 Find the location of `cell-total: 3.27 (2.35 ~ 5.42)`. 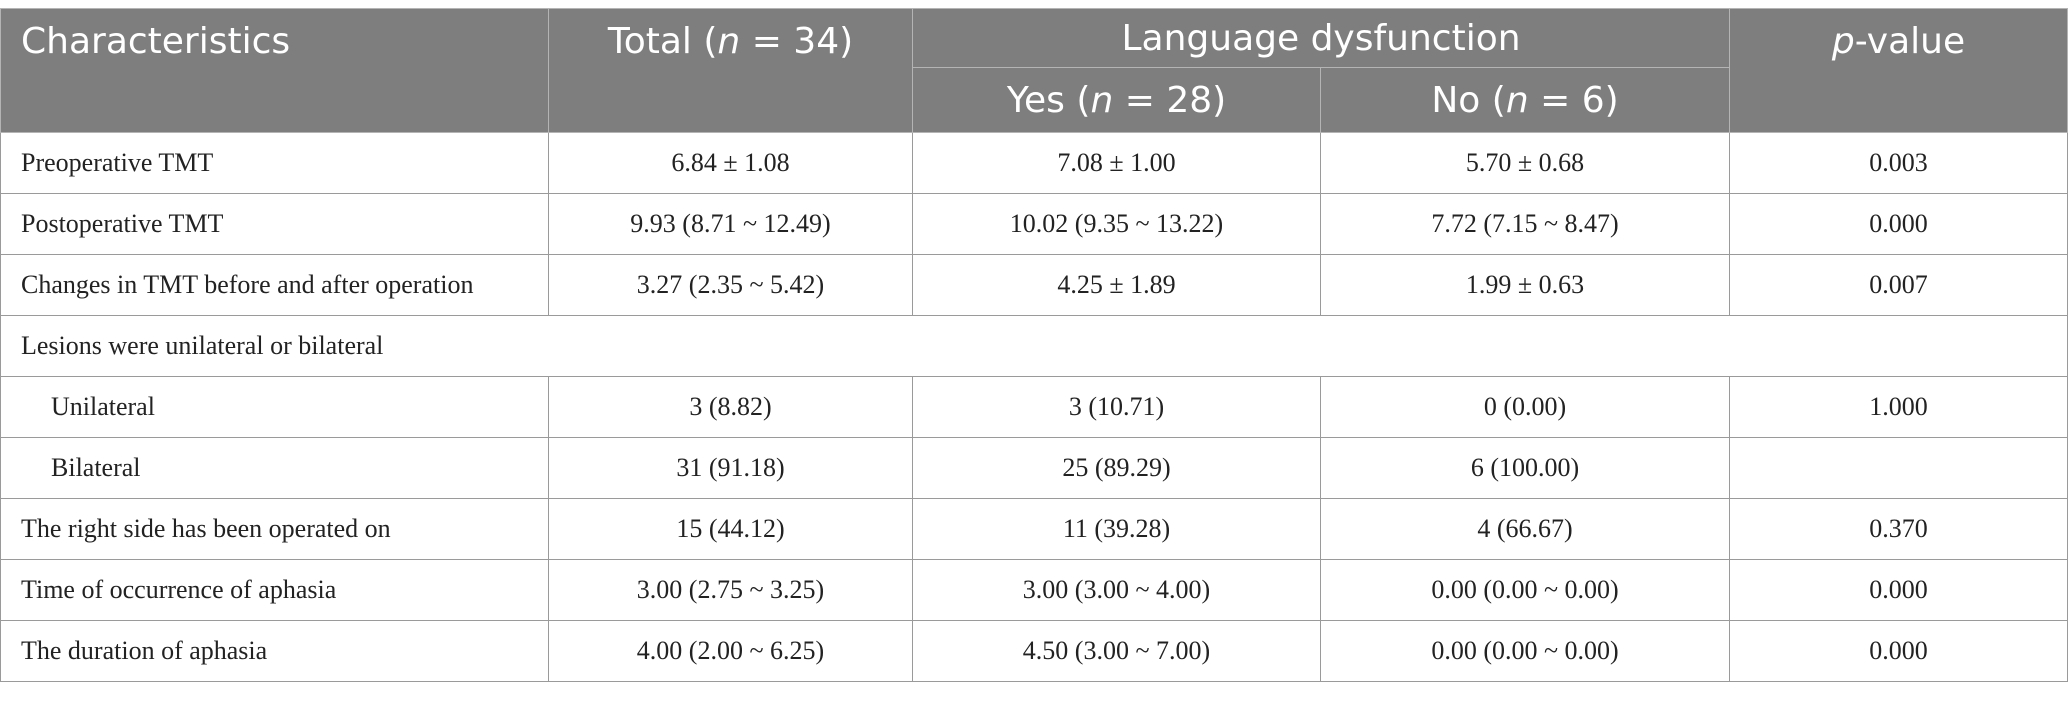

cell-total: 3.27 (2.35 ~ 5.42) is located at coordinates (730, 285).